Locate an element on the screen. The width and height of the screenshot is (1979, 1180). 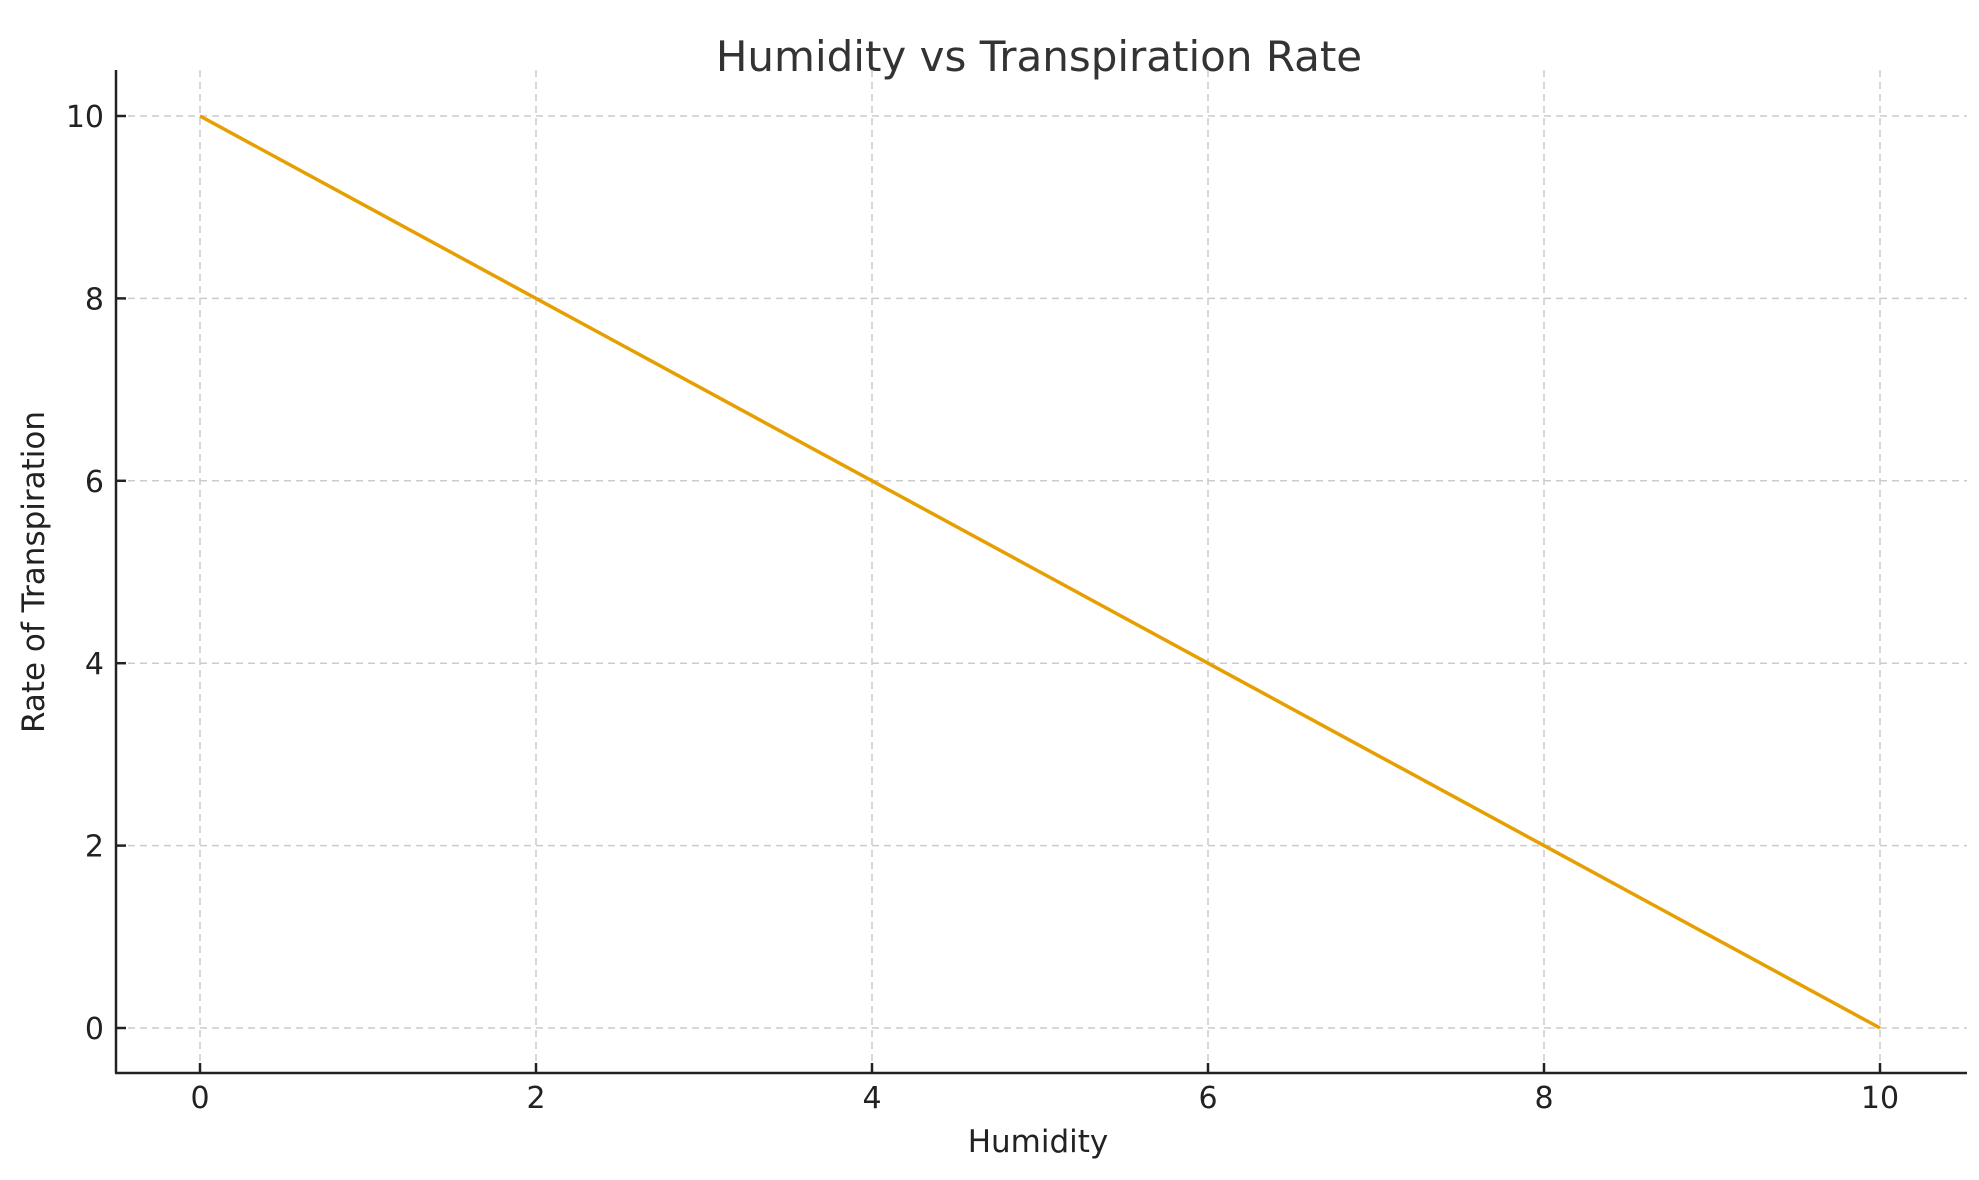
x-tick-label: 4 is located at coordinates (871, 1098).